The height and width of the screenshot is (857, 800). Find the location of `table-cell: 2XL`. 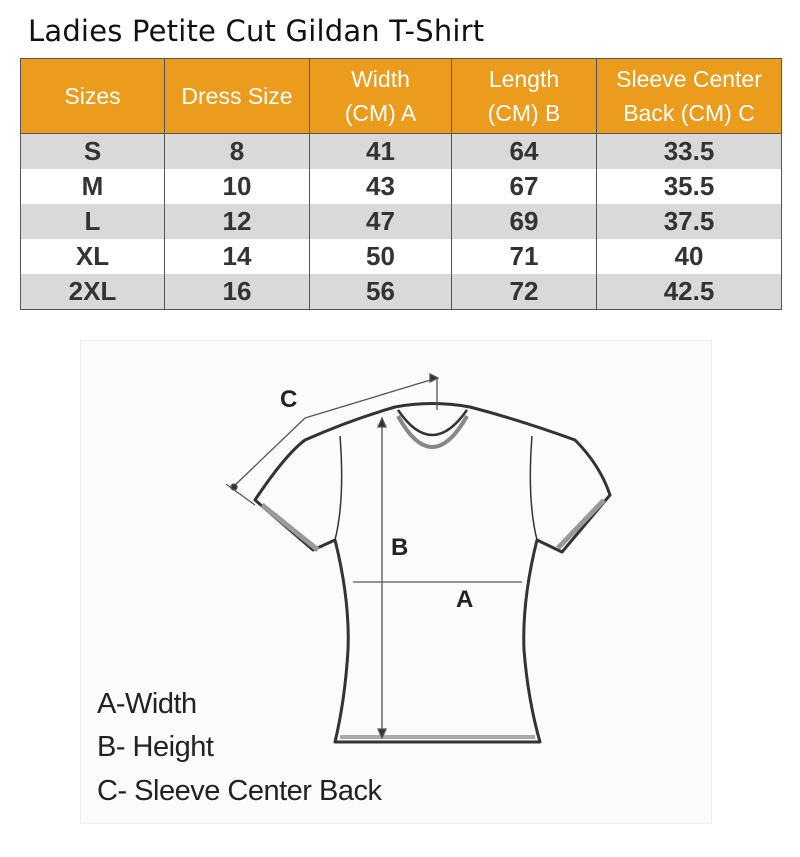

table-cell: 2XL is located at coordinates (92, 292).